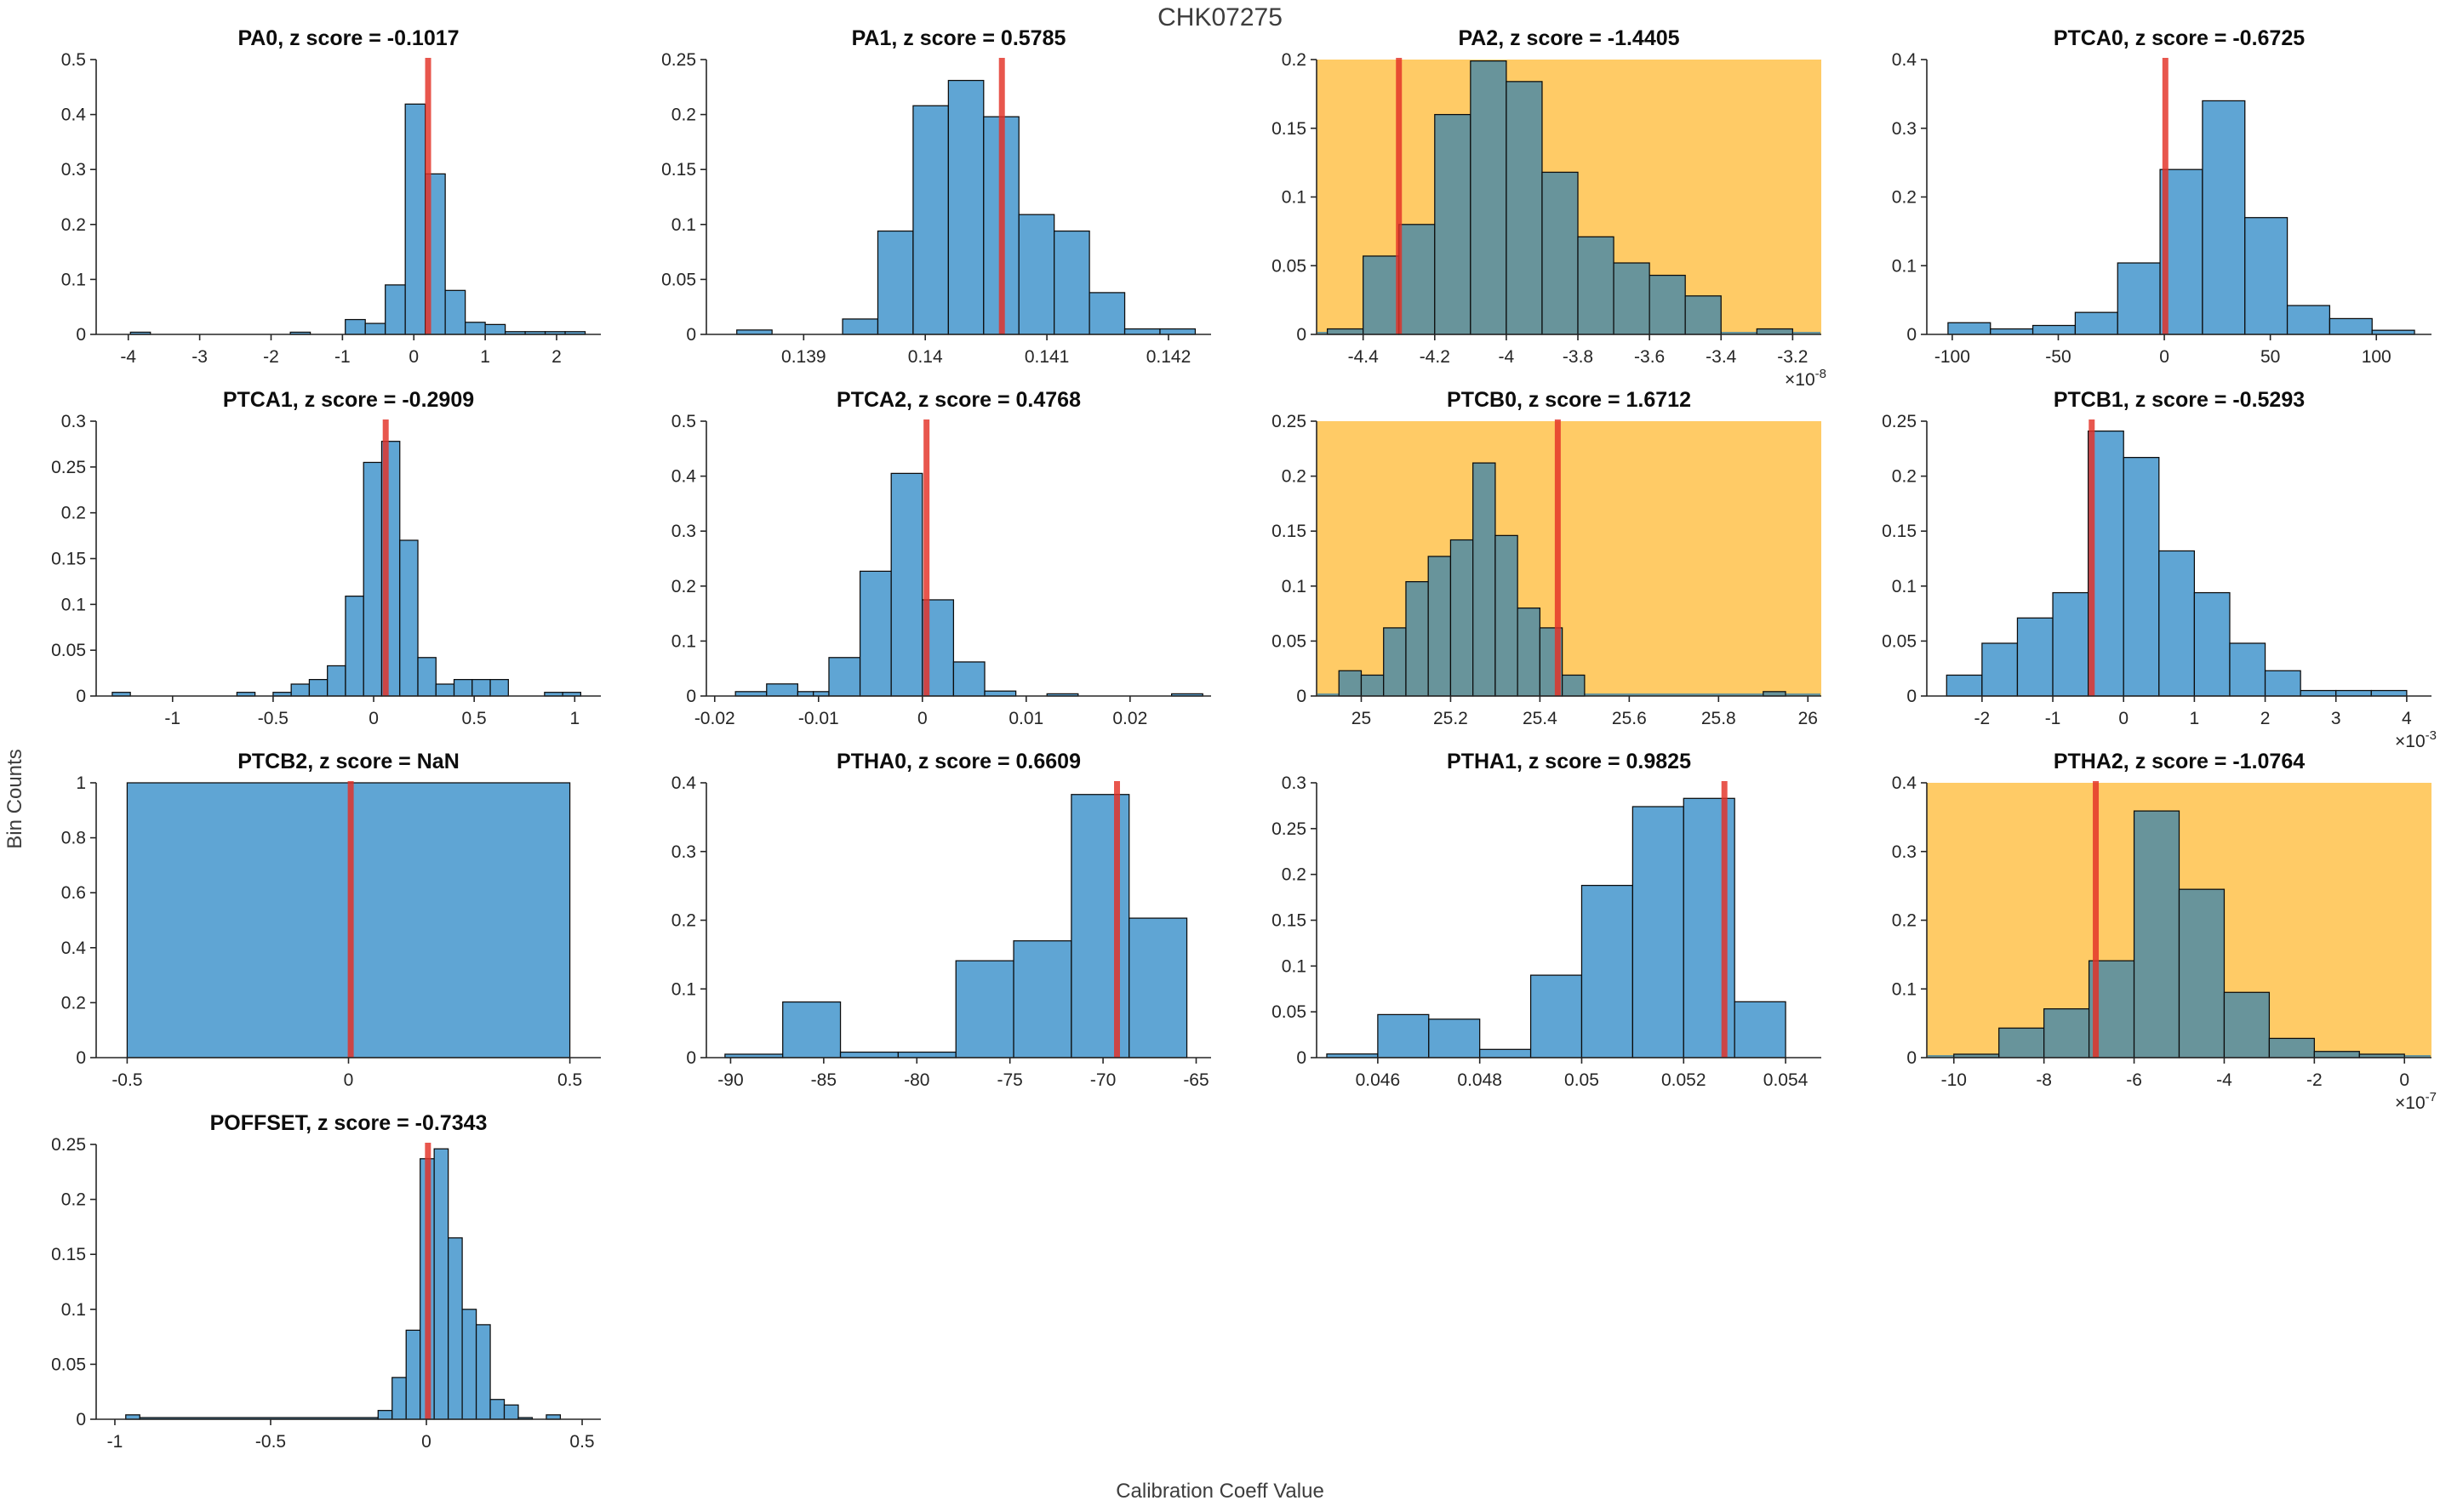 This screenshot has height=1512, width=2440. Describe the element at coordinates (1364, 357) in the screenshot. I see `x-tick-label: -4.4` at that location.